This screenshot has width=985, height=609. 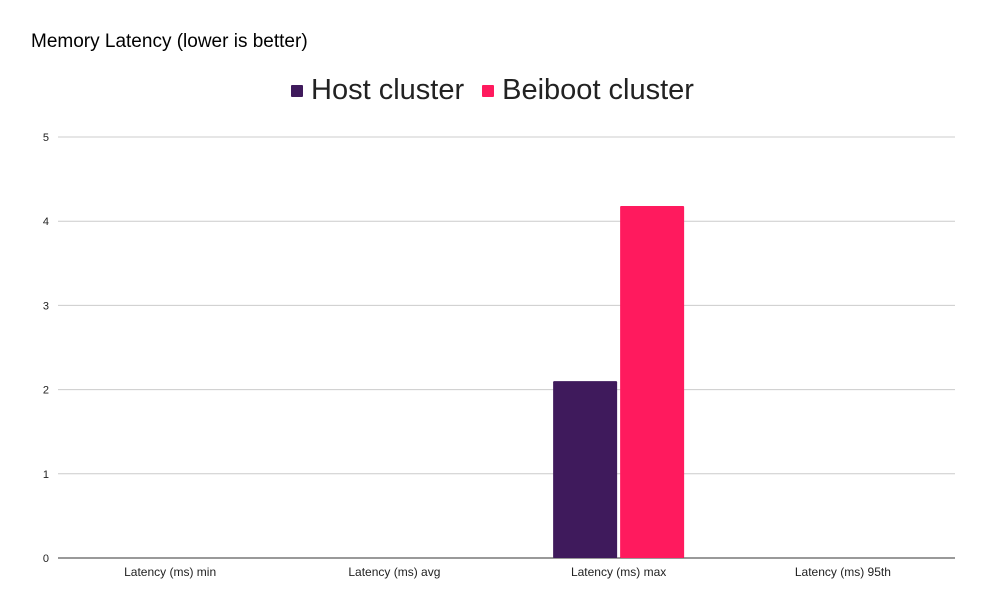 I want to click on chart-legend: Host cluster Beiboot cluster, so click(x=492, y=90).